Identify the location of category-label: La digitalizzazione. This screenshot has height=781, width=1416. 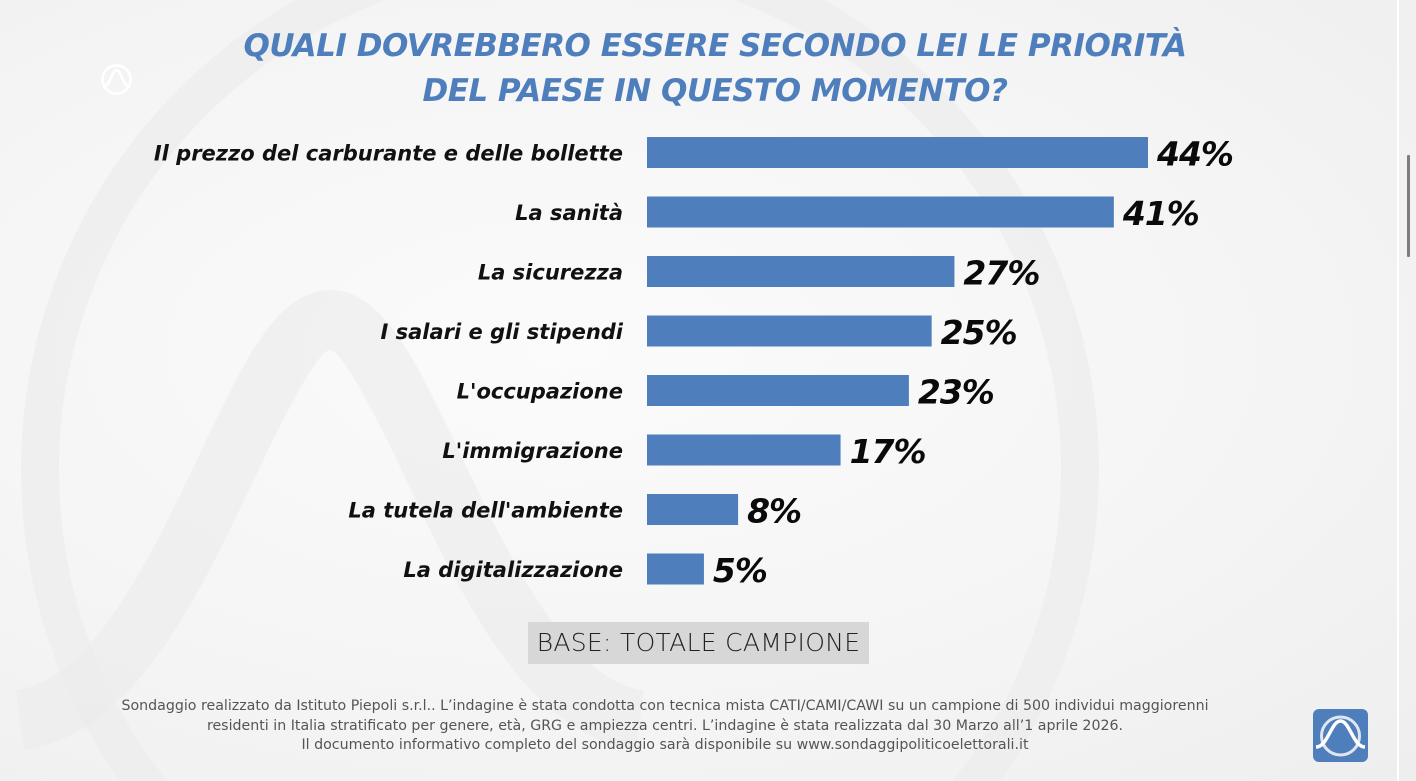
(513, 570).